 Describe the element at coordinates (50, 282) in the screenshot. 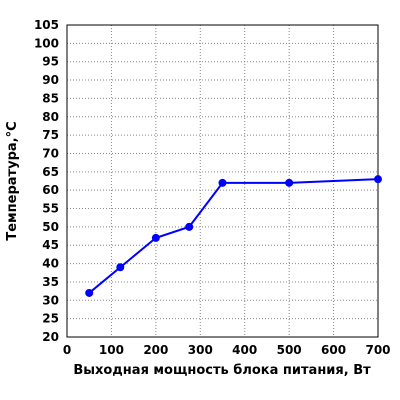

I see `y-tick-label: 35` at that location.